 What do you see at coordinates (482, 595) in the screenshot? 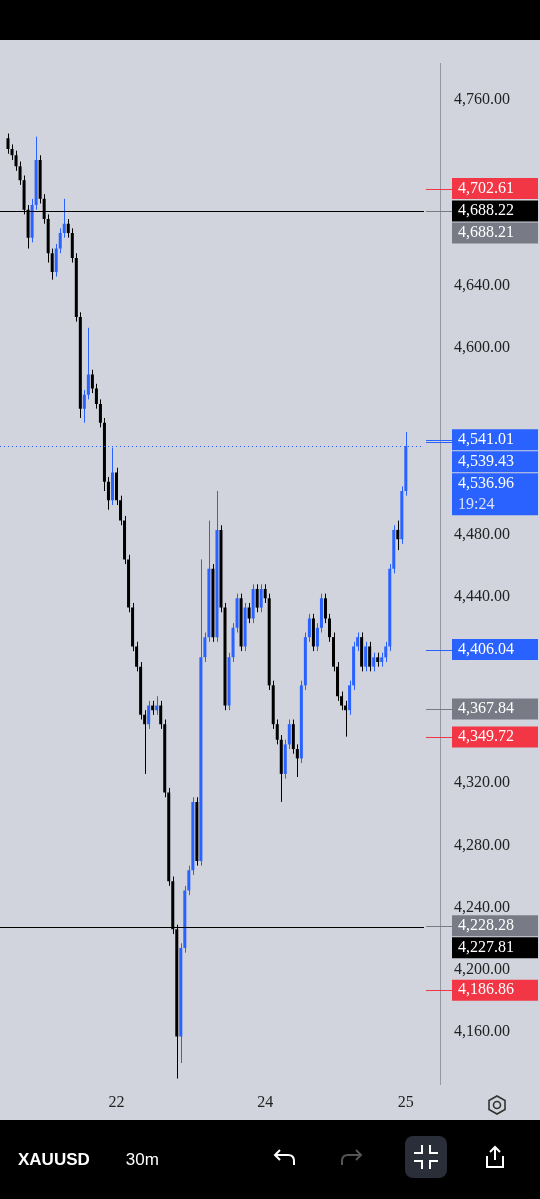
I see `y-tick-label: 4,440.00` at bounding box center [482, 595].